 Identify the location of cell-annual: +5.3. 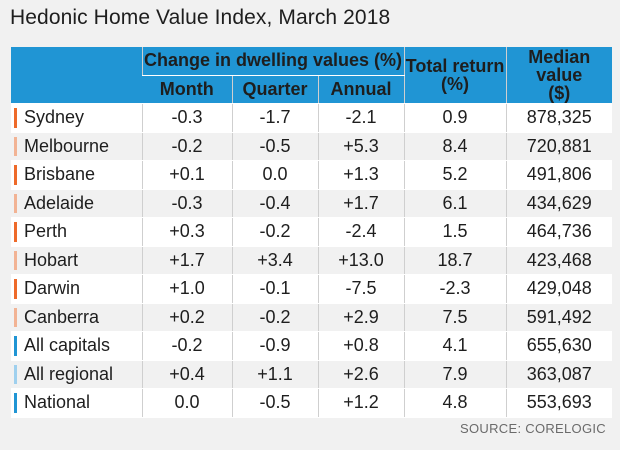
(361, 146).